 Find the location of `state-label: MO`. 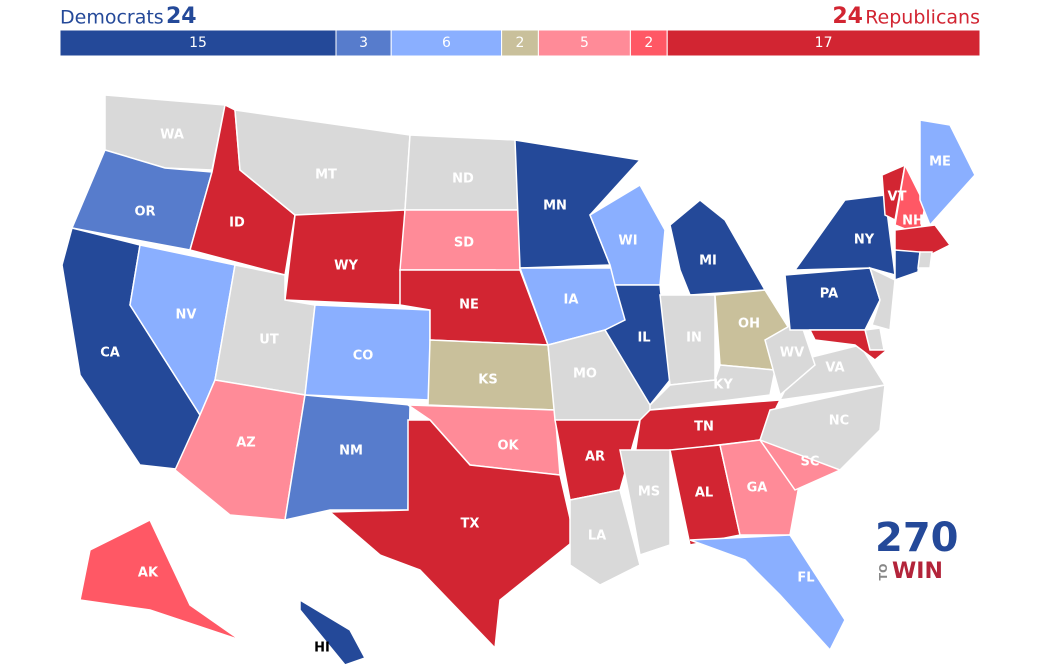

state-label: MO is located at coordinates (585, 374).